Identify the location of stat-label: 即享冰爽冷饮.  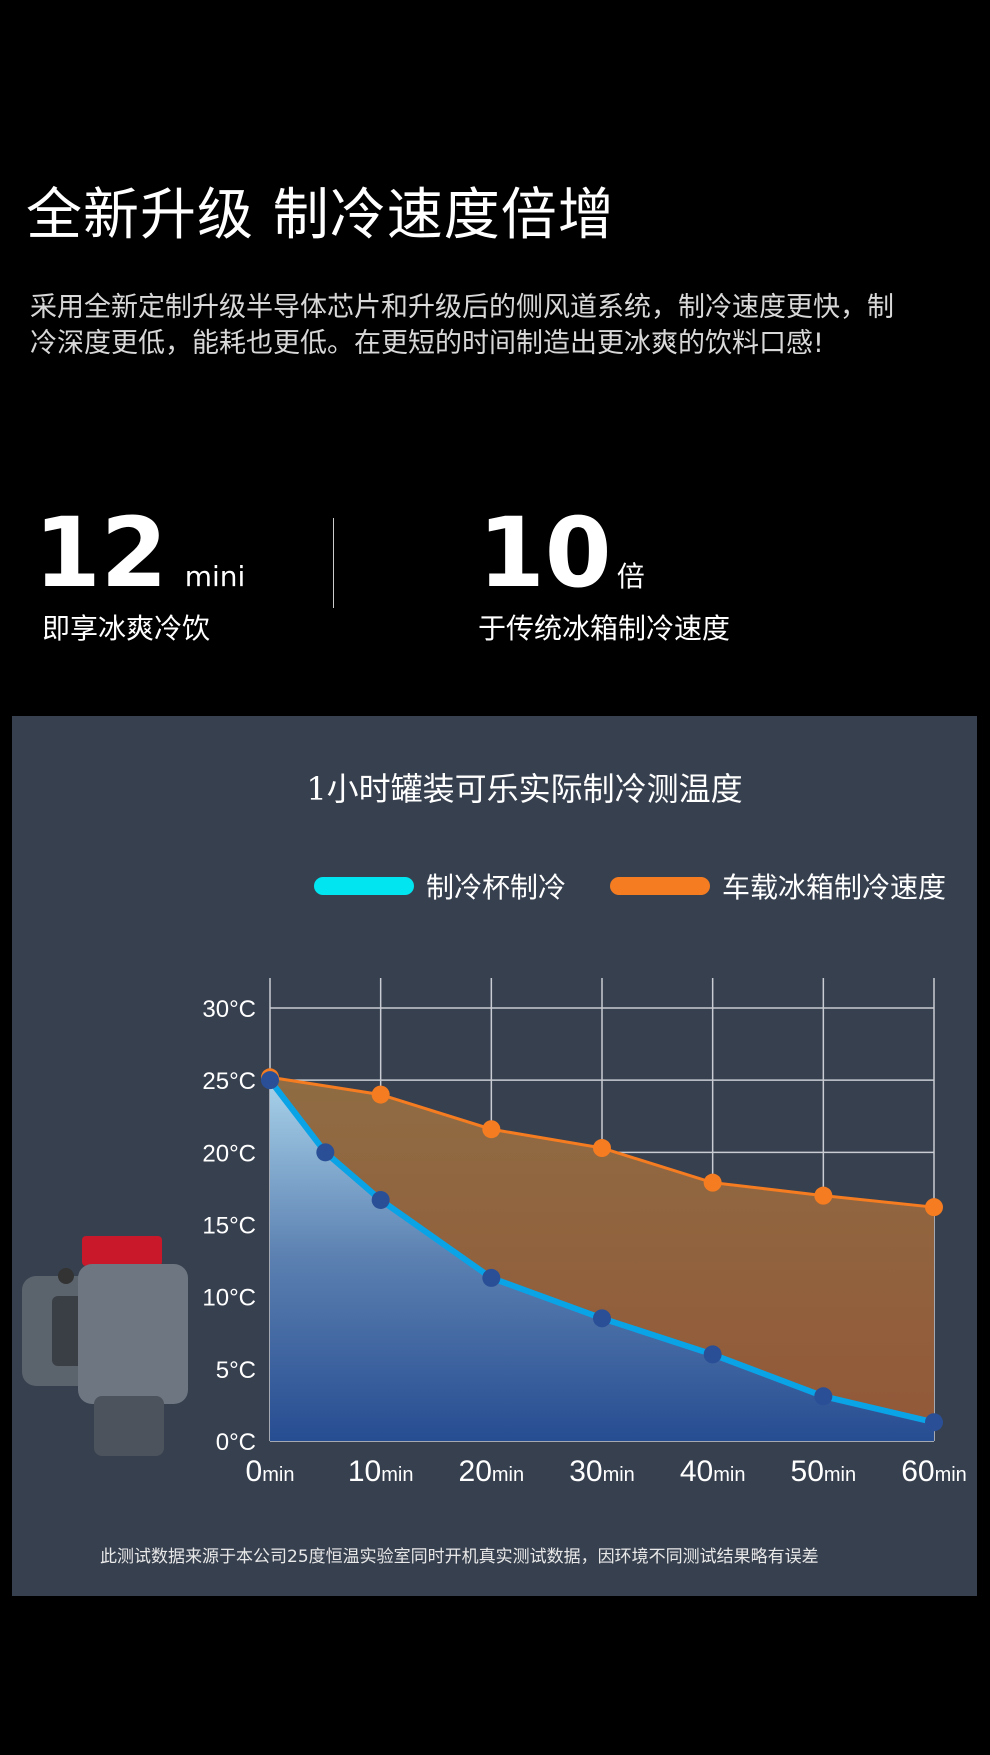
(126, 628).